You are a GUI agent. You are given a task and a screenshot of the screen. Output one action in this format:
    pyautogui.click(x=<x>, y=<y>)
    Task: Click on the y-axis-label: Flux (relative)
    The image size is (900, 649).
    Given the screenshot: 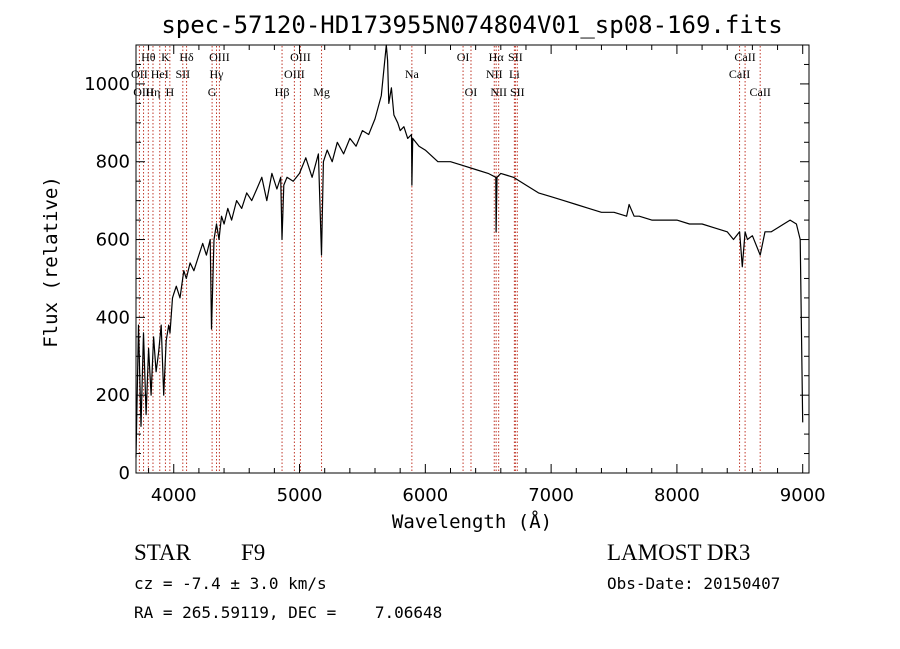 What is the action you would take?
    pyautogui.click(x=51, y=262)
    